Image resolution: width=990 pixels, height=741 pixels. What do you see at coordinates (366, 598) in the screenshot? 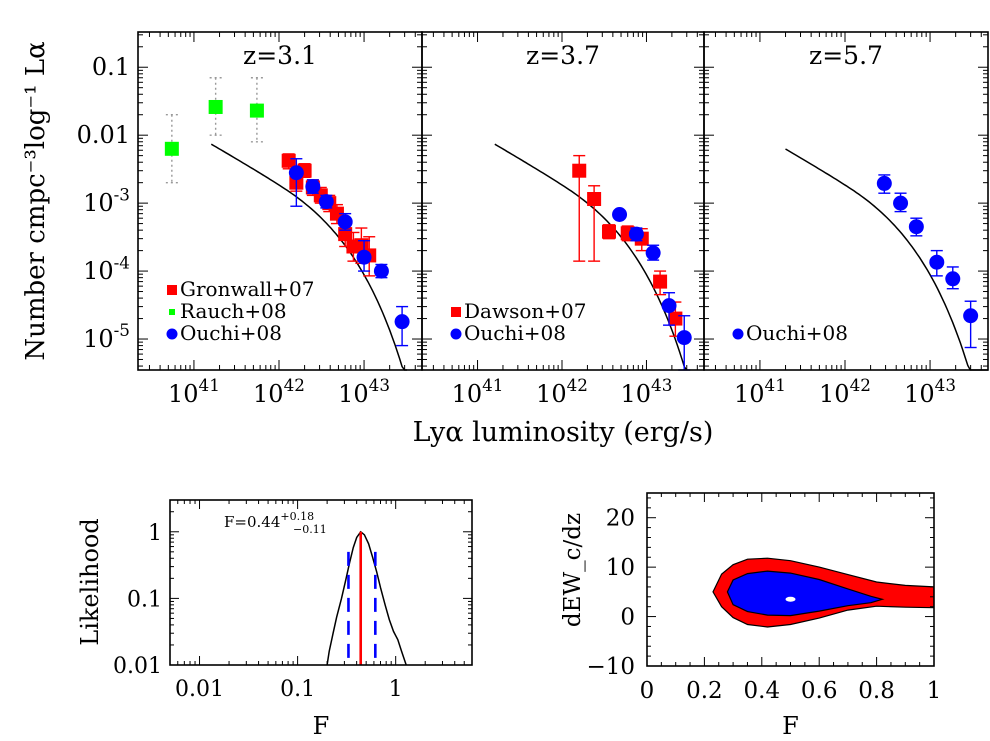
I see `likelihood-curve` at bounding box center [366, 598].